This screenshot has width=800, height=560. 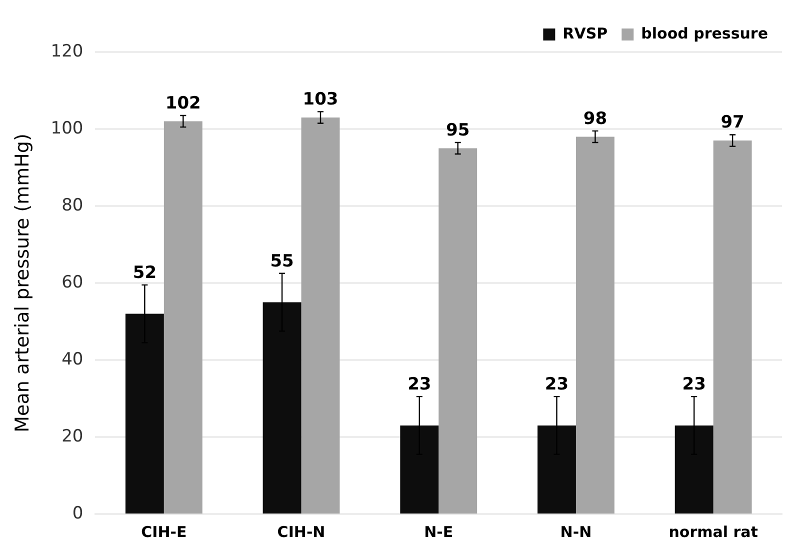 What do you see at coordinates (282, 261) in the screenshot?
I see `data-label: 55` at bounding box center [282, 261].